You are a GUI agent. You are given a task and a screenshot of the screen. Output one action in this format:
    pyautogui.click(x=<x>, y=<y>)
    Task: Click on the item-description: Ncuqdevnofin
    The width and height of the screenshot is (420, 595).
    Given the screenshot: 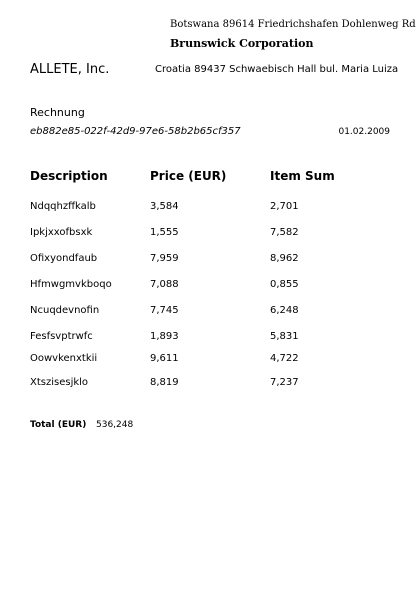 What is the action you would take?
    pyautogui.click(x=65, y=310)
    